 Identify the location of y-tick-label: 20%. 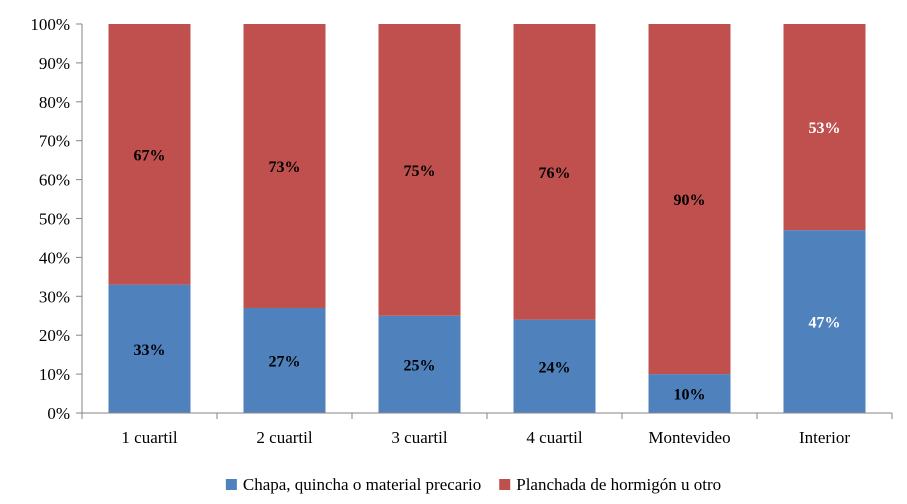
(54, 335).